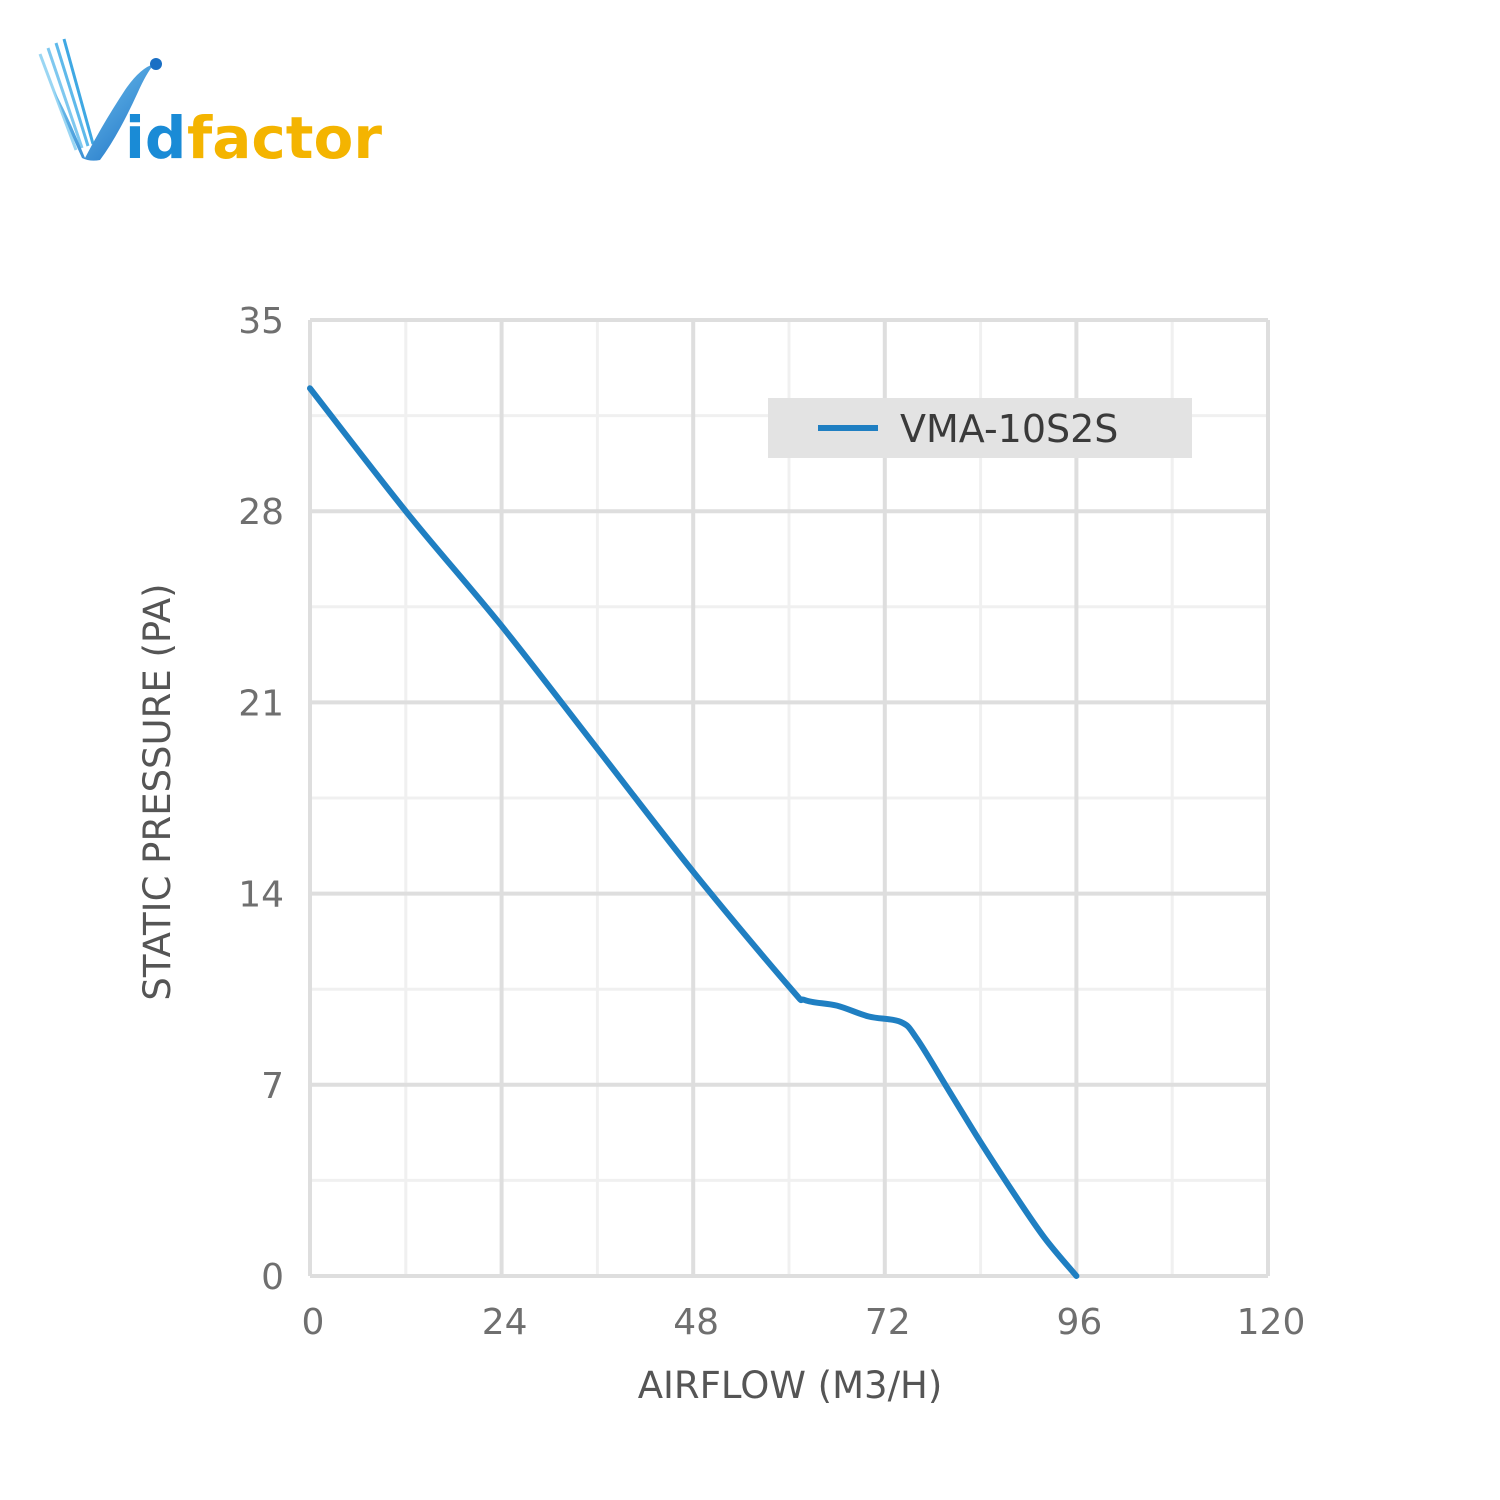  What do you see at coordinates (261, 512) in the screenshot?
I see `y-tick-label: 28` at bounding box center [261, 512].